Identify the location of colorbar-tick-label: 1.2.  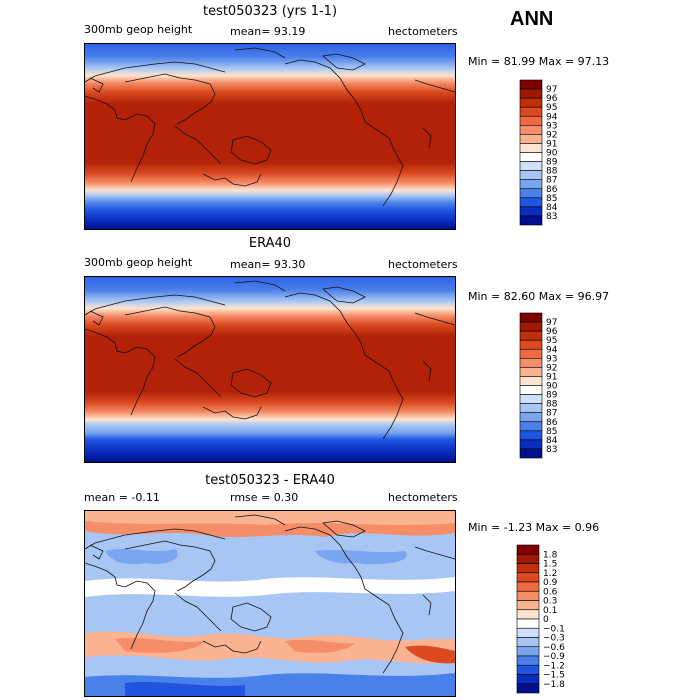
(550, 574).